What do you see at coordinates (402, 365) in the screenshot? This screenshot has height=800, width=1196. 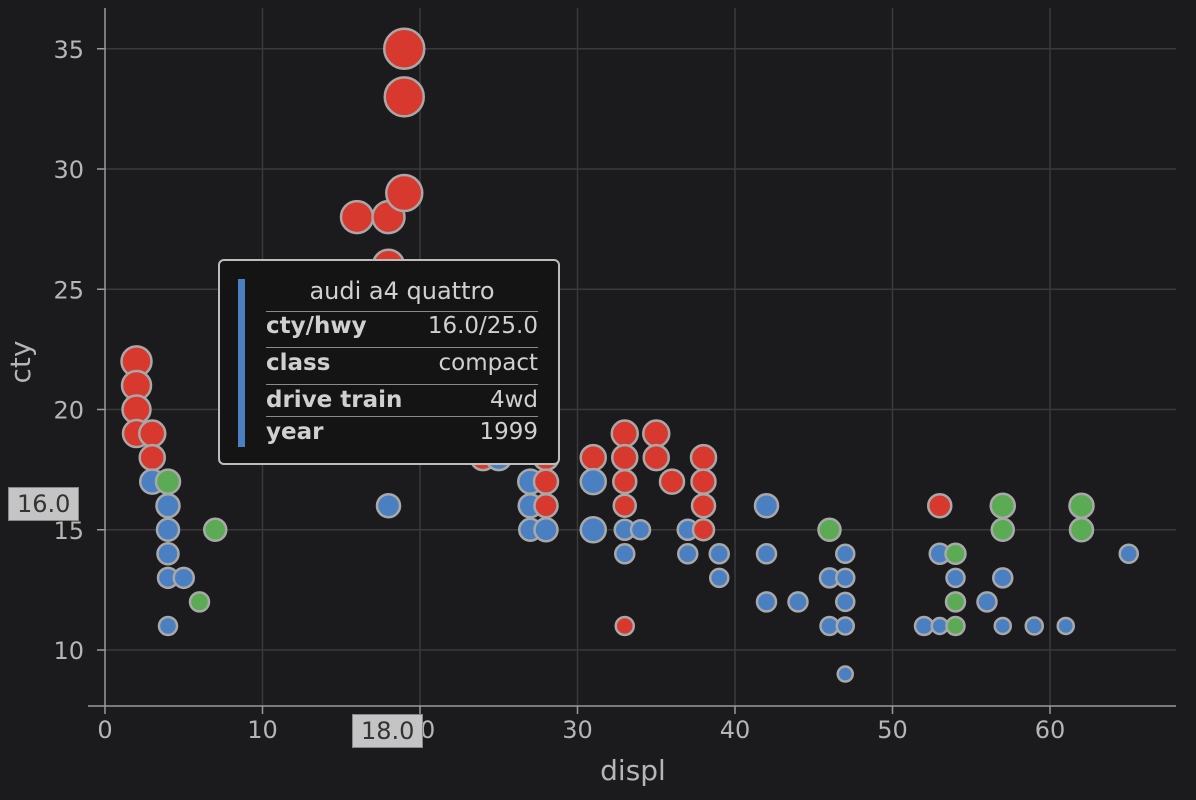 I see `tooltip-row-class: class compact` at bounding box center [402, 365].